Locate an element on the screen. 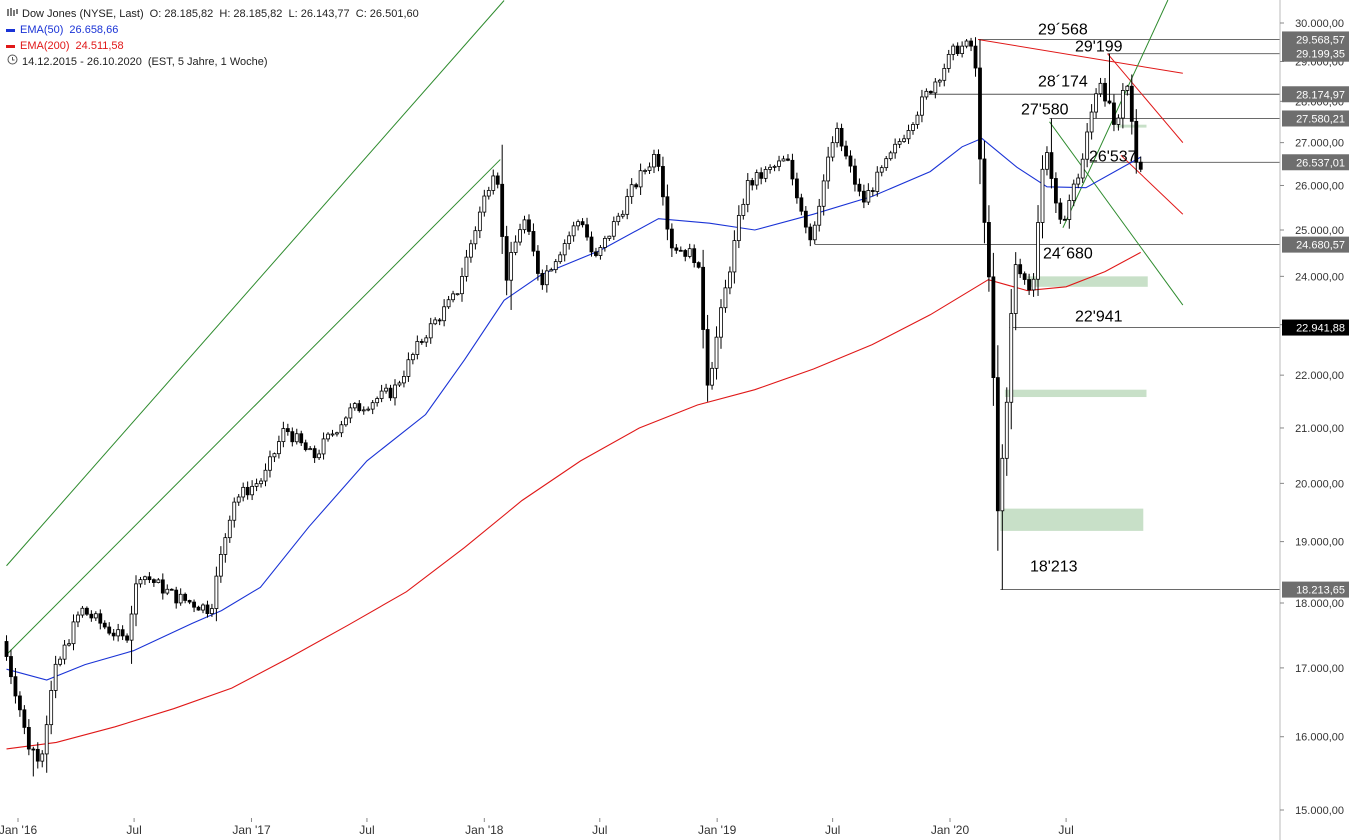 This screenshot has height=840, width=1350. level-label-4: 26'537 is located at coordinates (1113, 156).